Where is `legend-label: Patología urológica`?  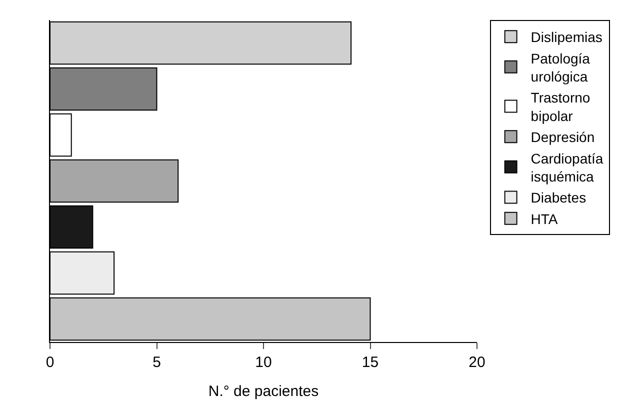 legend-label: Patología urológica is located at coordinates (560, 67).